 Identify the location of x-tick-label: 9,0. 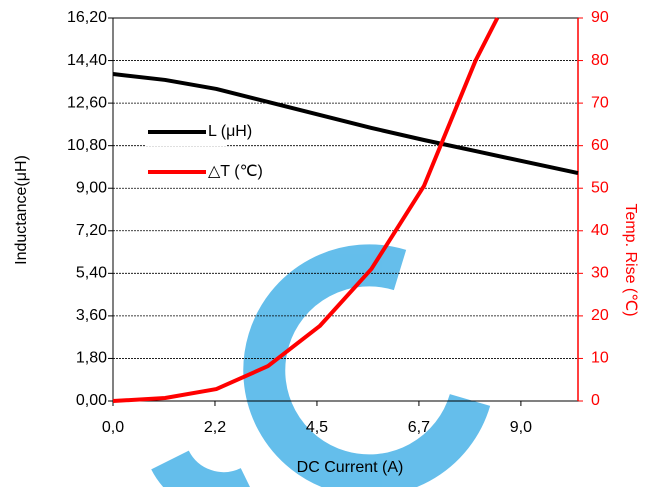
(521, 427).